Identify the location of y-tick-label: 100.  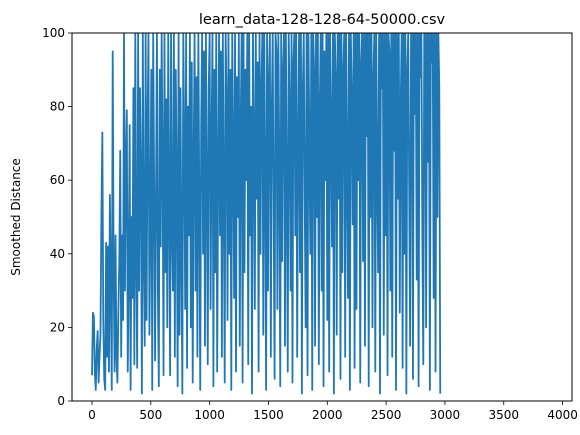
(53, 33).